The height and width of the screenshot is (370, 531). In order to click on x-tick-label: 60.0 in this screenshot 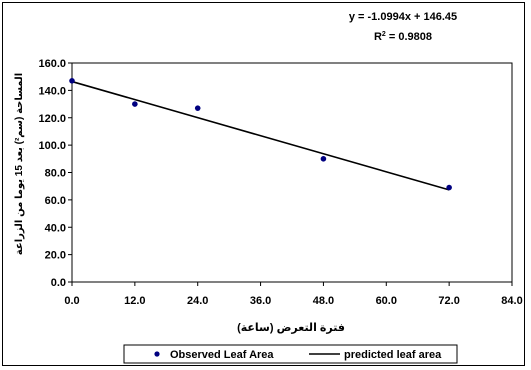, I will do `click(386, 301)`.